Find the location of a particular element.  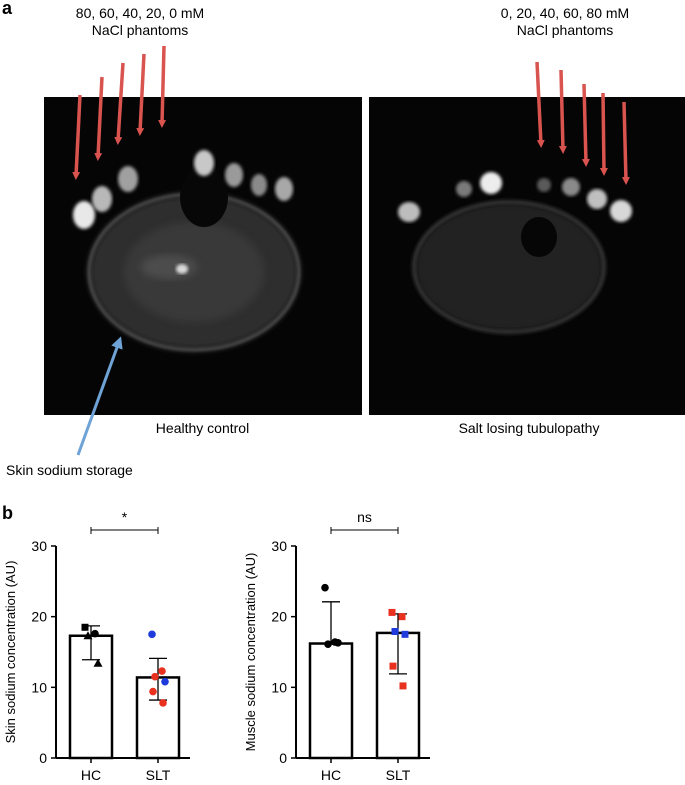

significance-label: ns is located at coordinates (364, 517).